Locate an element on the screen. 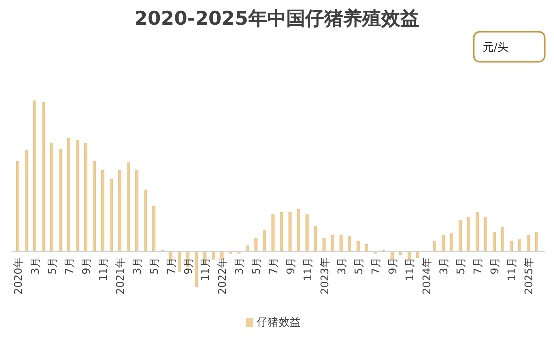 This screenshot has height=345, width=554. x-tick-label: 2024年 is located at coordinates (427, 276).